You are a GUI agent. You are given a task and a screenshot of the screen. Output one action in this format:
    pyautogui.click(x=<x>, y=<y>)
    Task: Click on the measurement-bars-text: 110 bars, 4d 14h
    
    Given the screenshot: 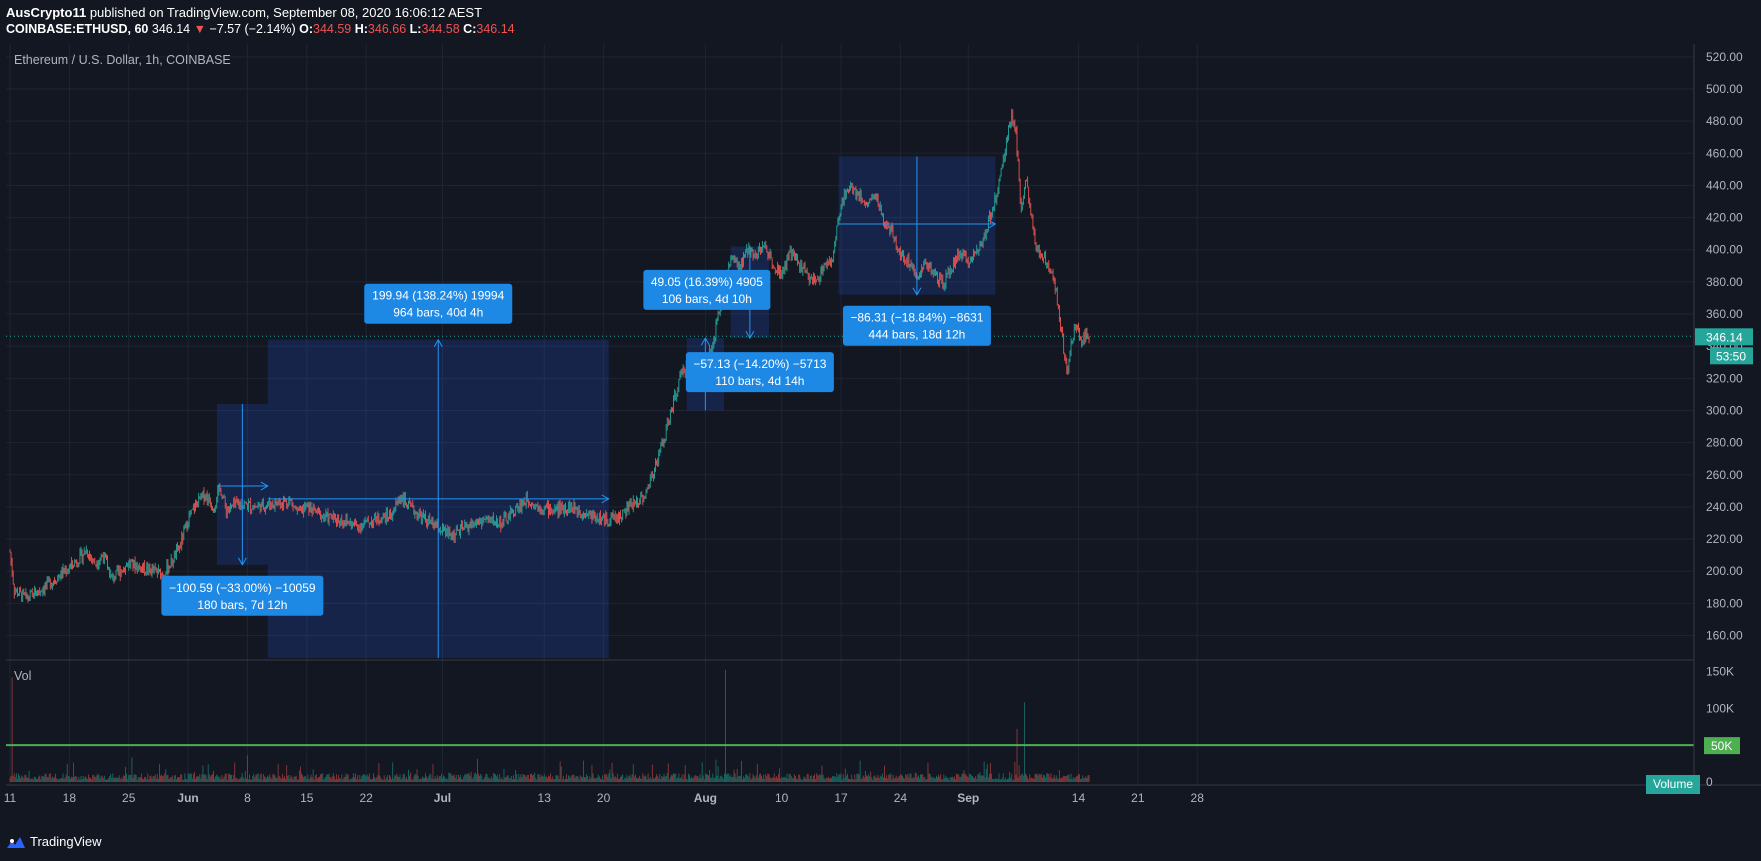 What is the action you would take?
    pyautogui.click(x=759, y=381)
    